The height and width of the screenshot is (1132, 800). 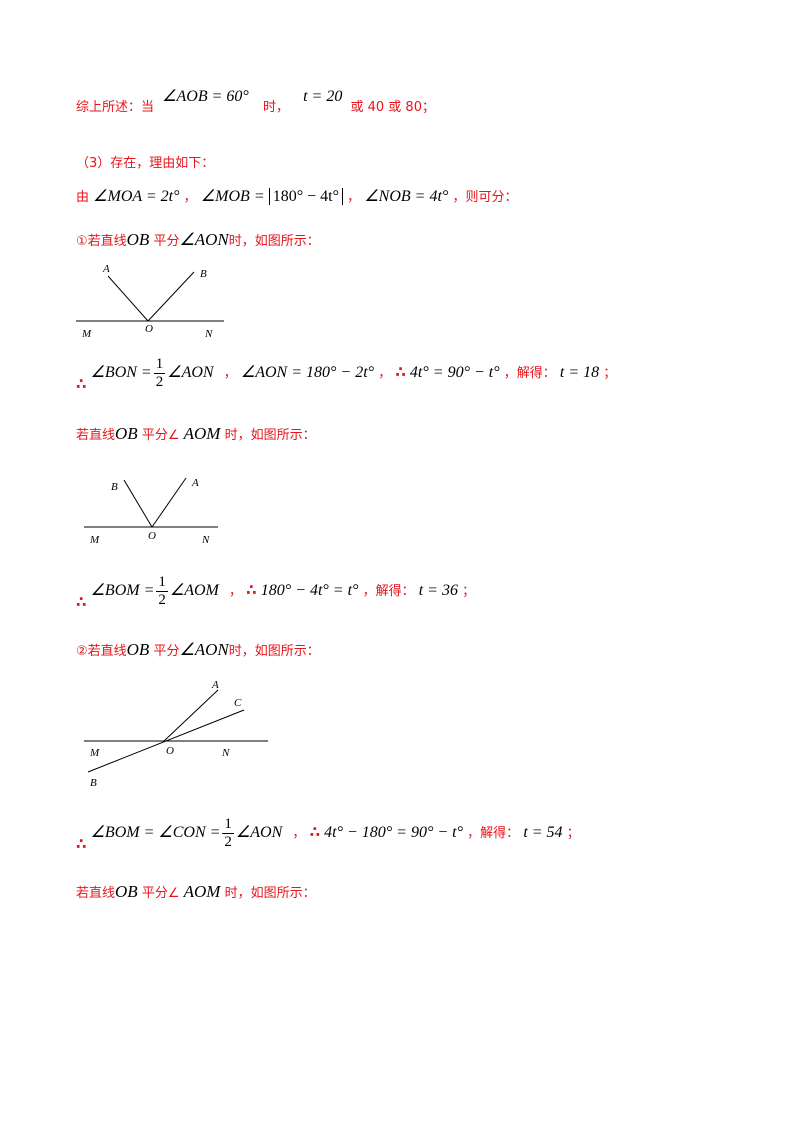 What do you see at coordinates (394, 832) in the screenshot?
I see `case2a-eq2: 4t° − 180° = 90° − t°` at bounding box center [394, 832].